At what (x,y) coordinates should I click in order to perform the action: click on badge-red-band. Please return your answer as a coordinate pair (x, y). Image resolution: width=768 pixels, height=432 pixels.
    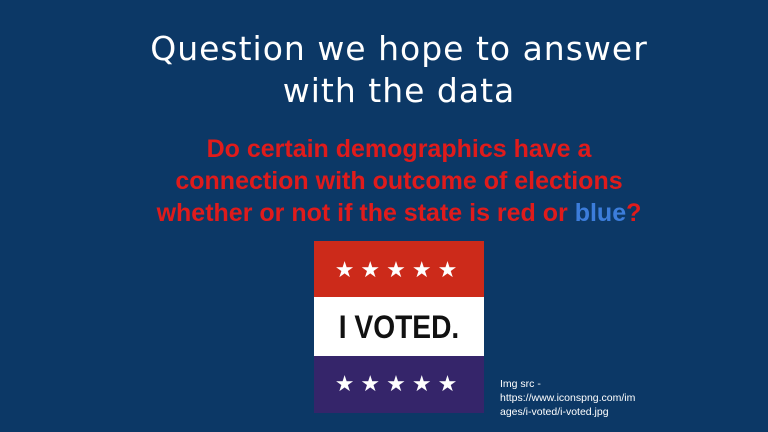
    Looking at the image, I should click on (399, 269).